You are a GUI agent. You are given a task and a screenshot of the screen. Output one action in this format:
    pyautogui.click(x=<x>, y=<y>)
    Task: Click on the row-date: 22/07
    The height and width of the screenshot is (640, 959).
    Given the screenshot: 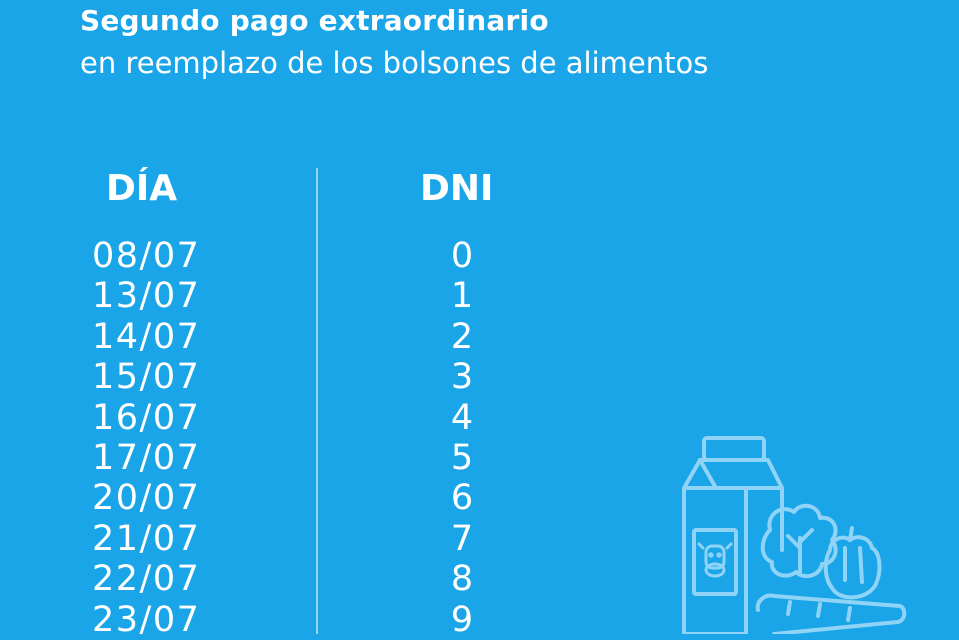 What is the action you would take?
    pyautogui.click(x=146, y=579)
    